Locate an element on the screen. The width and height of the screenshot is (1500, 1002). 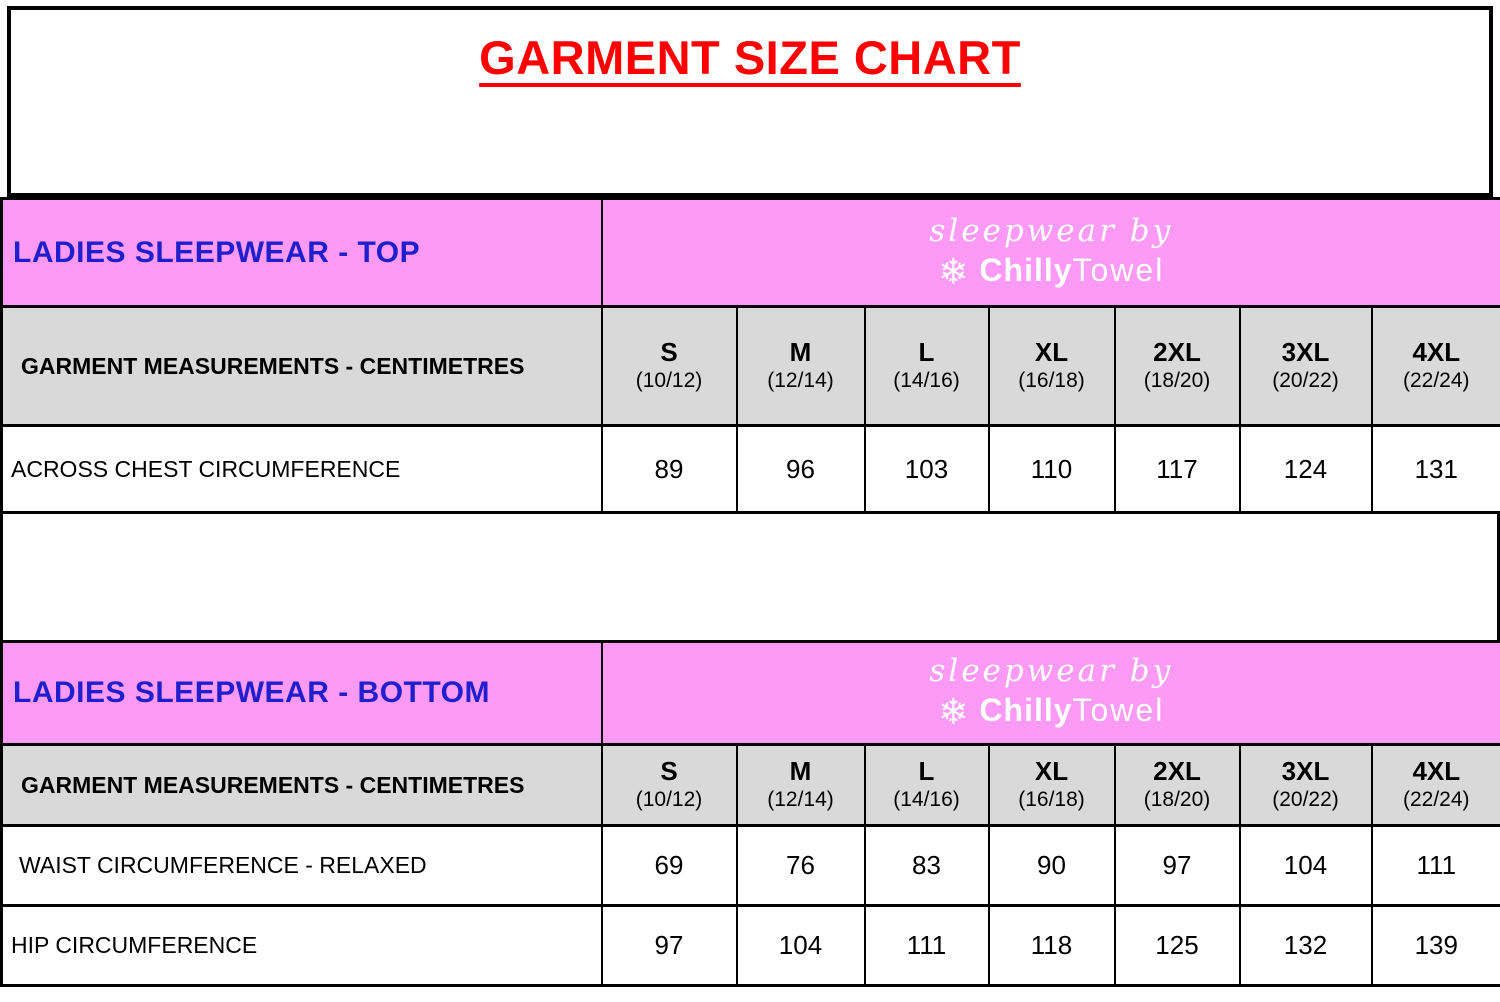
section-title-bottom: LADIES SLEEPWEAR - BOTTOM is located at coordinates (301, 693).